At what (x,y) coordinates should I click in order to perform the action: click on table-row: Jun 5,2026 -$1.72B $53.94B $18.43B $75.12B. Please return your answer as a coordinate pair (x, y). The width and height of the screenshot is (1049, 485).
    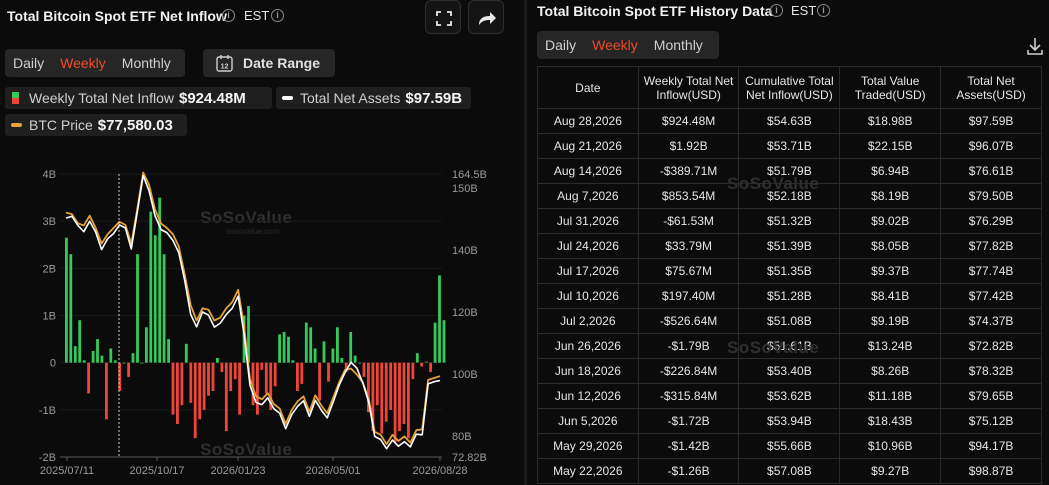
    Looking at the image, I should click on (789, 421).